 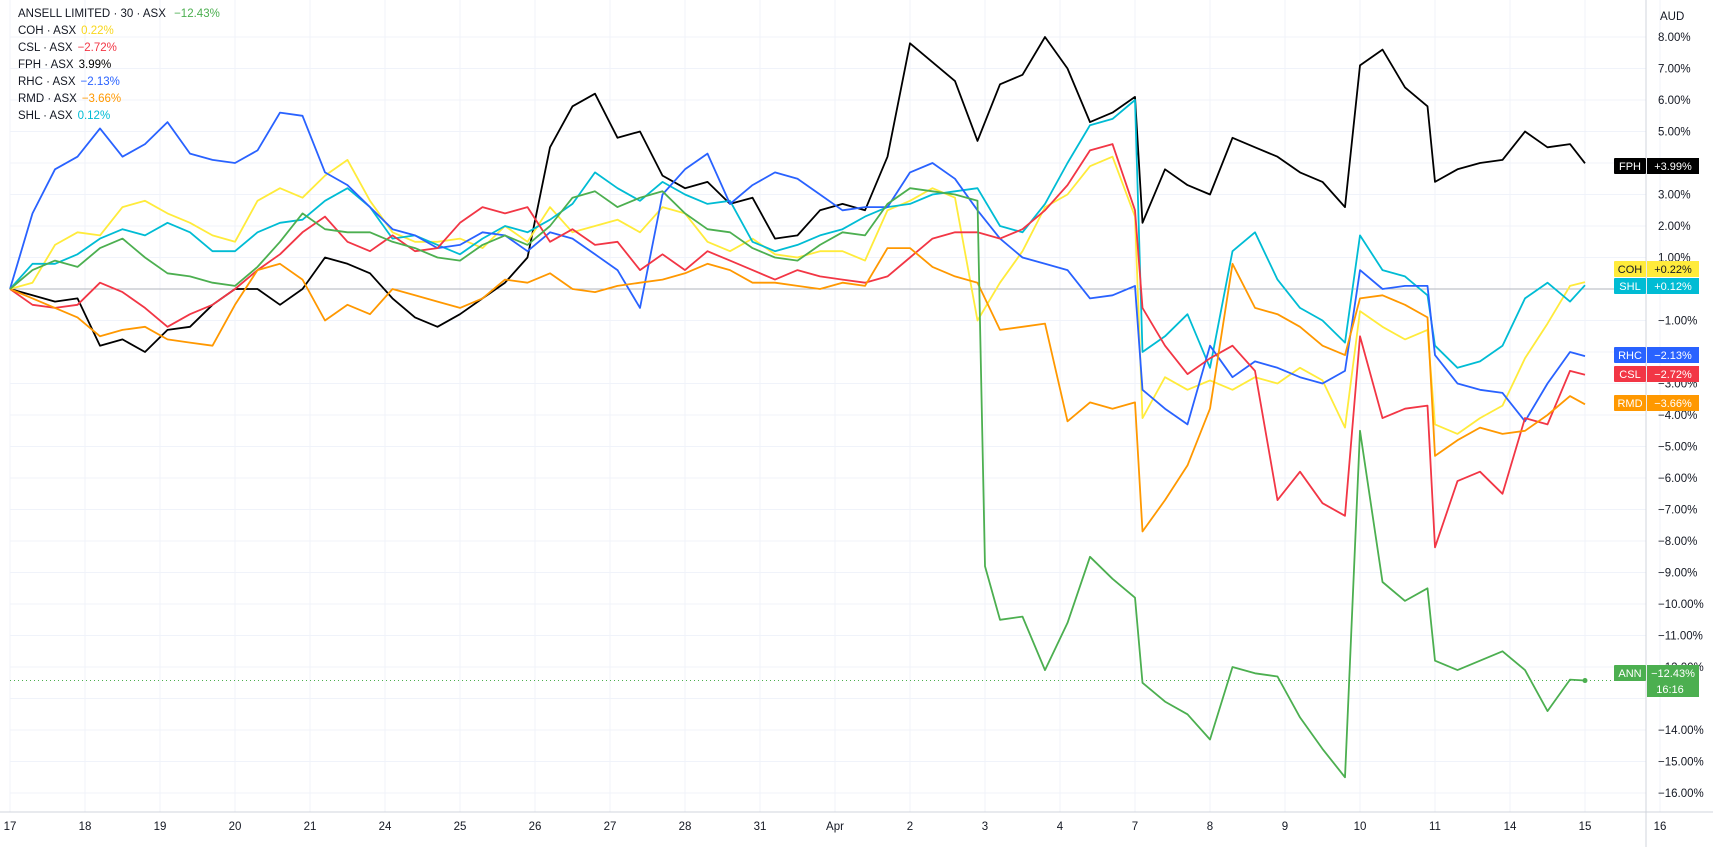 I want to click on y-tick-label: 6.00%, so click(x=1674, y=101).